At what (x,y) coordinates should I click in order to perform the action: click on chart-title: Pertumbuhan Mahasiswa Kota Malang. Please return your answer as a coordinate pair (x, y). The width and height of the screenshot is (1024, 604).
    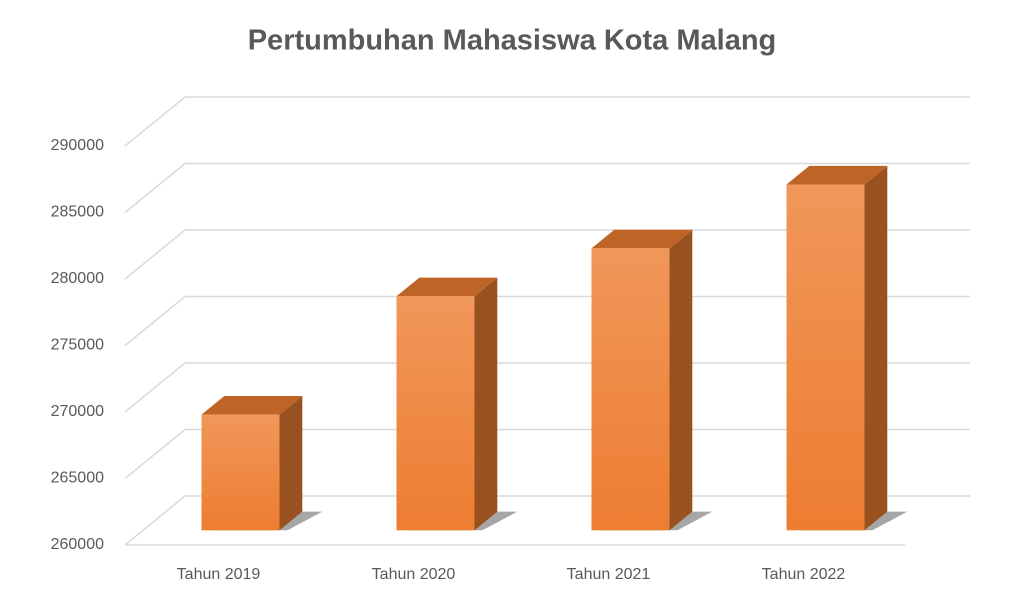
    Looking at the image, I should click on (512, 41).